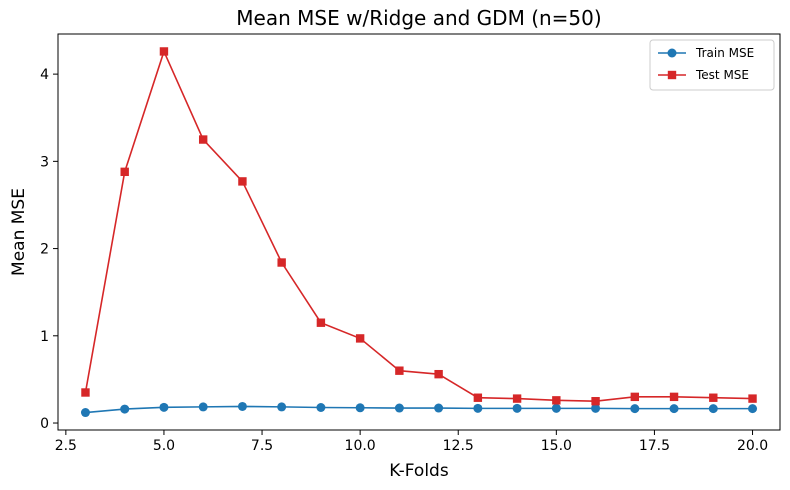  I want to click on y-tick-label: 4, so click(44, 75).